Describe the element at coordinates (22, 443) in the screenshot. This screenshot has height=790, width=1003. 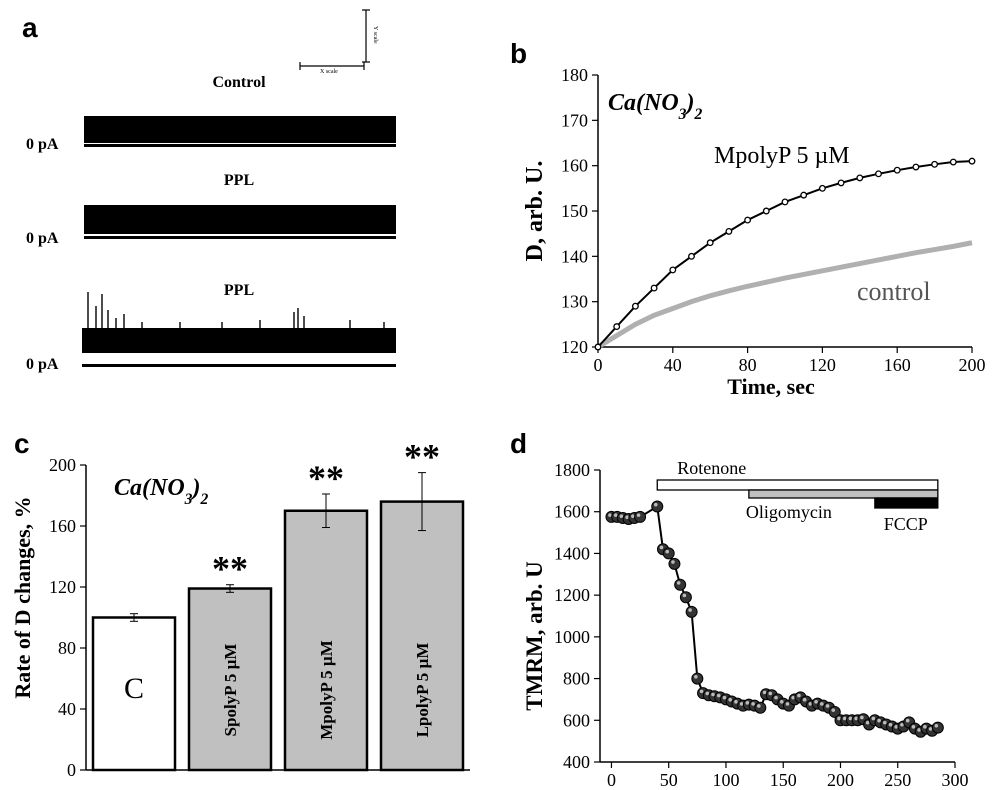
I see `panel-letter-c: c` at that location.